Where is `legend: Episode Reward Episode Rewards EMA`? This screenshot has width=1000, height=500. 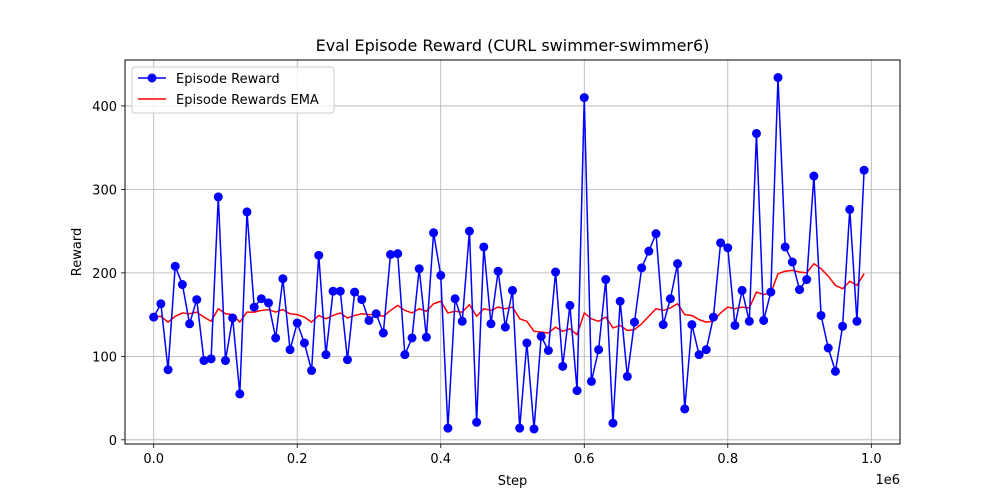 legend: Episode Reward Episode Rewards EMA is located at coordinates (233, 90).